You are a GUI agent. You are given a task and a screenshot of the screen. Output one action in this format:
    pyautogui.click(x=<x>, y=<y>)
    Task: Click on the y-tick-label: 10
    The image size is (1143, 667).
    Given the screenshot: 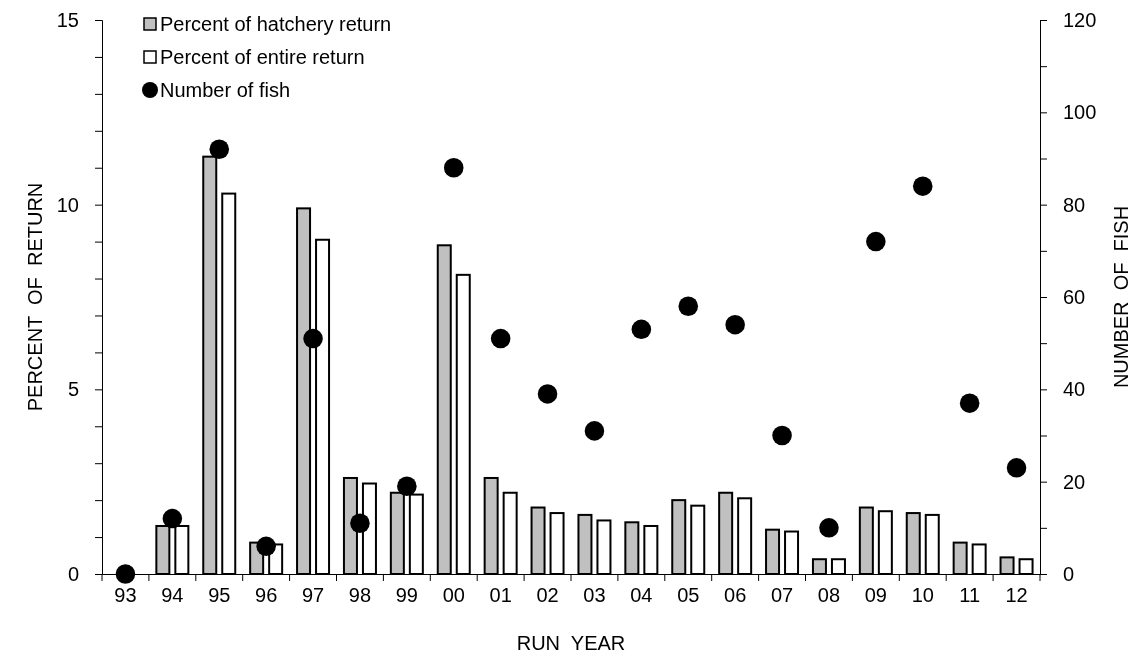 What is the action you would take?
    pyautogui.click(x=67, y=204)
    